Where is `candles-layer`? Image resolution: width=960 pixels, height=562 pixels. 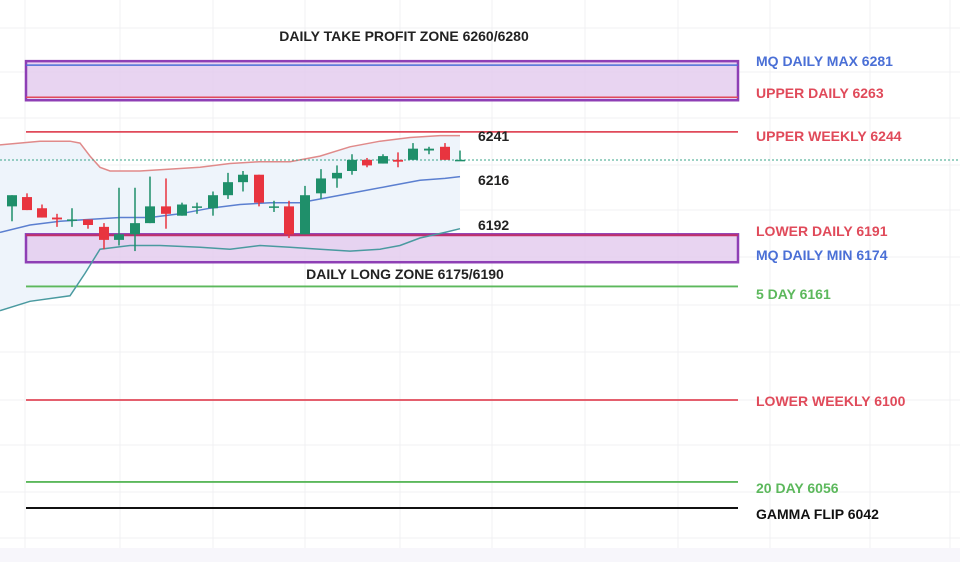
candles-layer is located at coordinates (236, 197).